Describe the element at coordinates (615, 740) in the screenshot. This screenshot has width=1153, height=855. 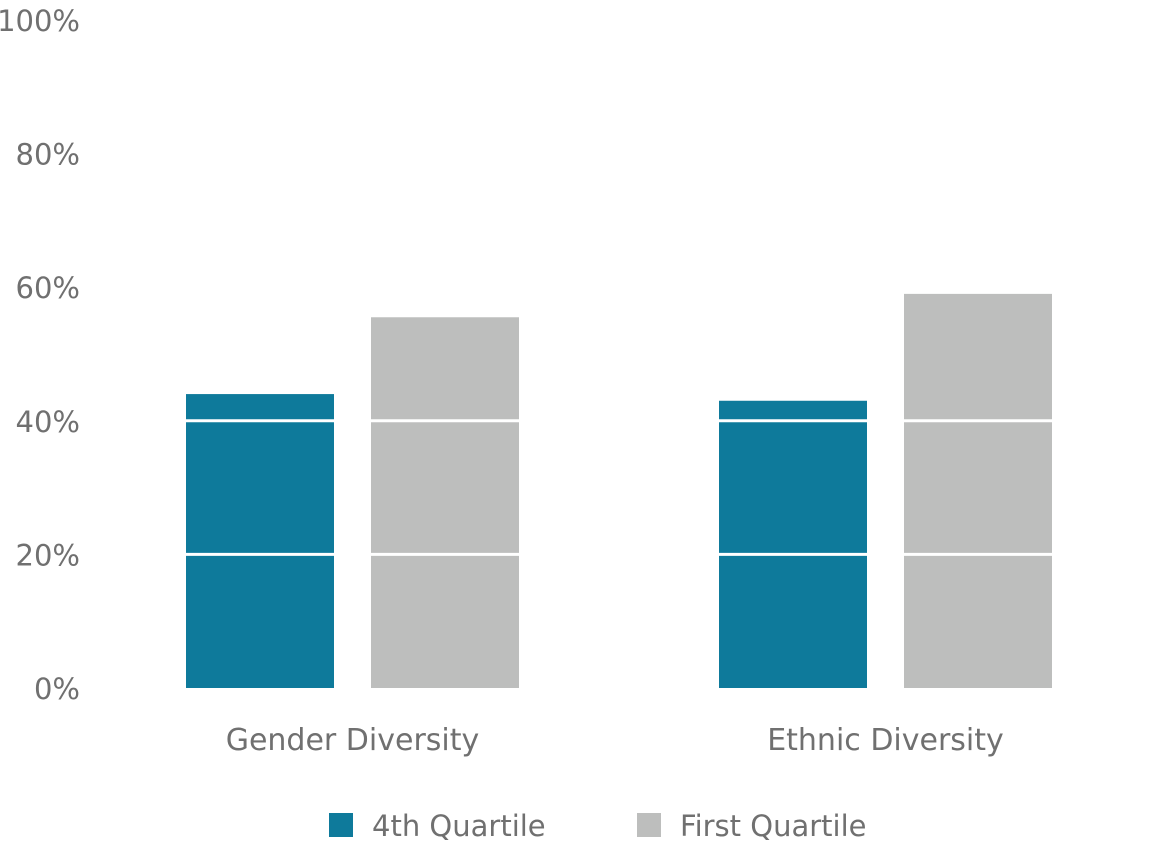
I see `x-axis-labels: Gender Diversity Ethnic Diversity` at that location.